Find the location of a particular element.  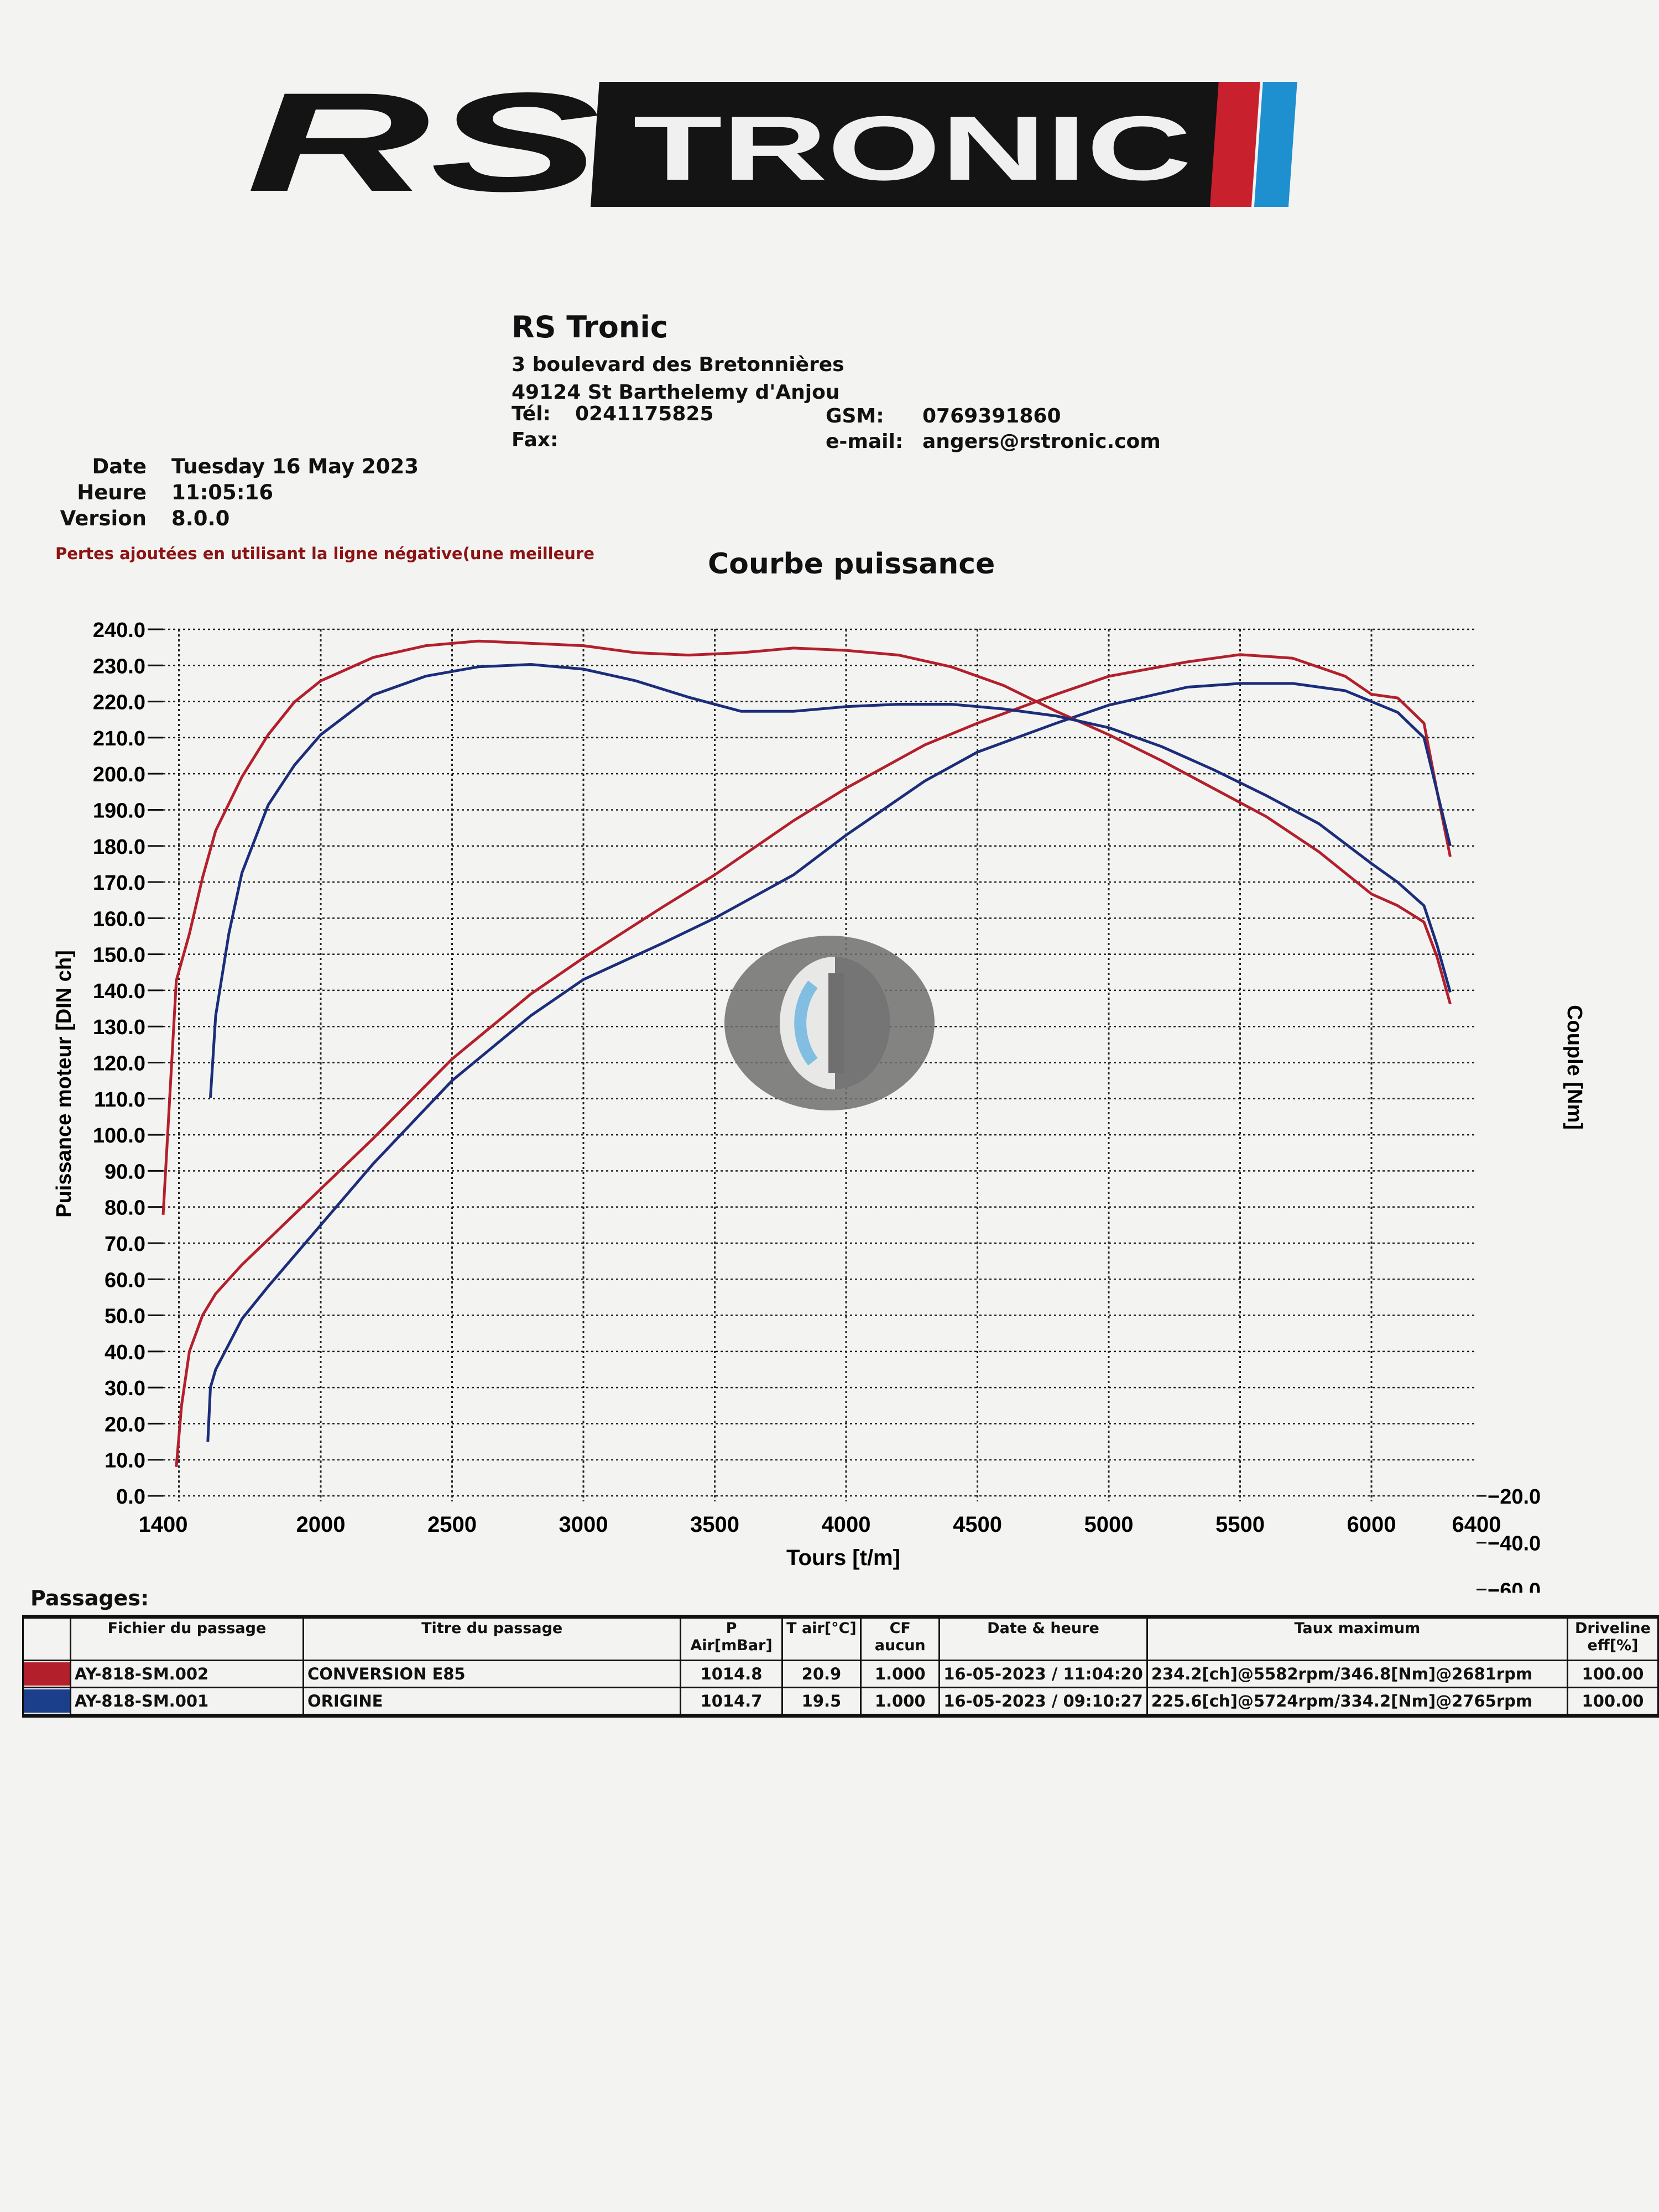

header-tair: T air[°C] is located at coordinates (821, 1639).